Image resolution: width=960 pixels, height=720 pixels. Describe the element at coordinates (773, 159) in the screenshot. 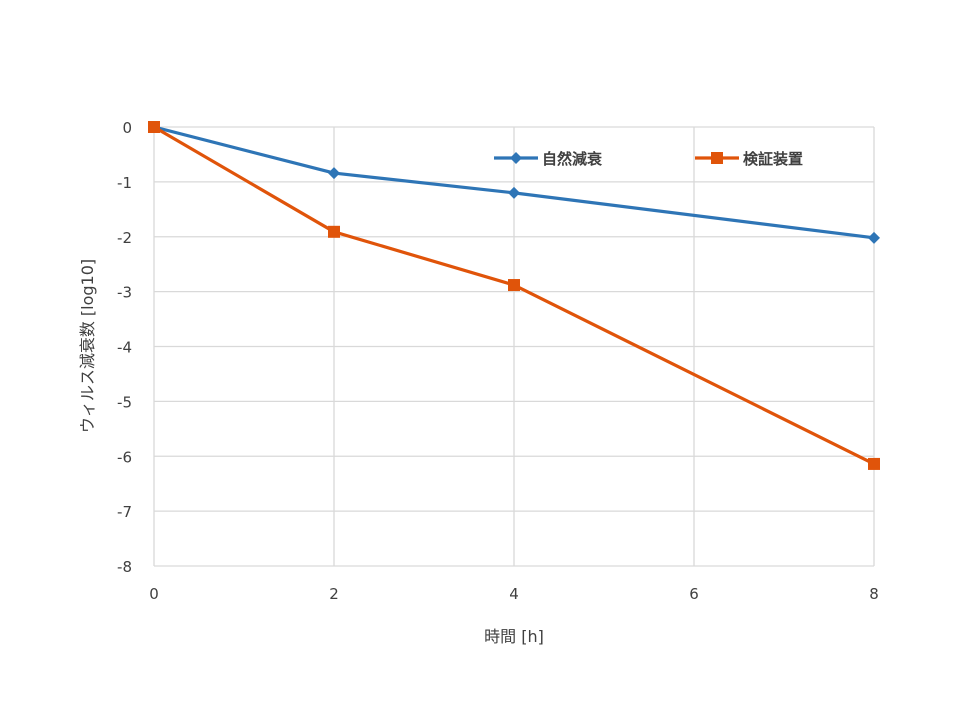

I see `legend-label: 検証装置` at that location.